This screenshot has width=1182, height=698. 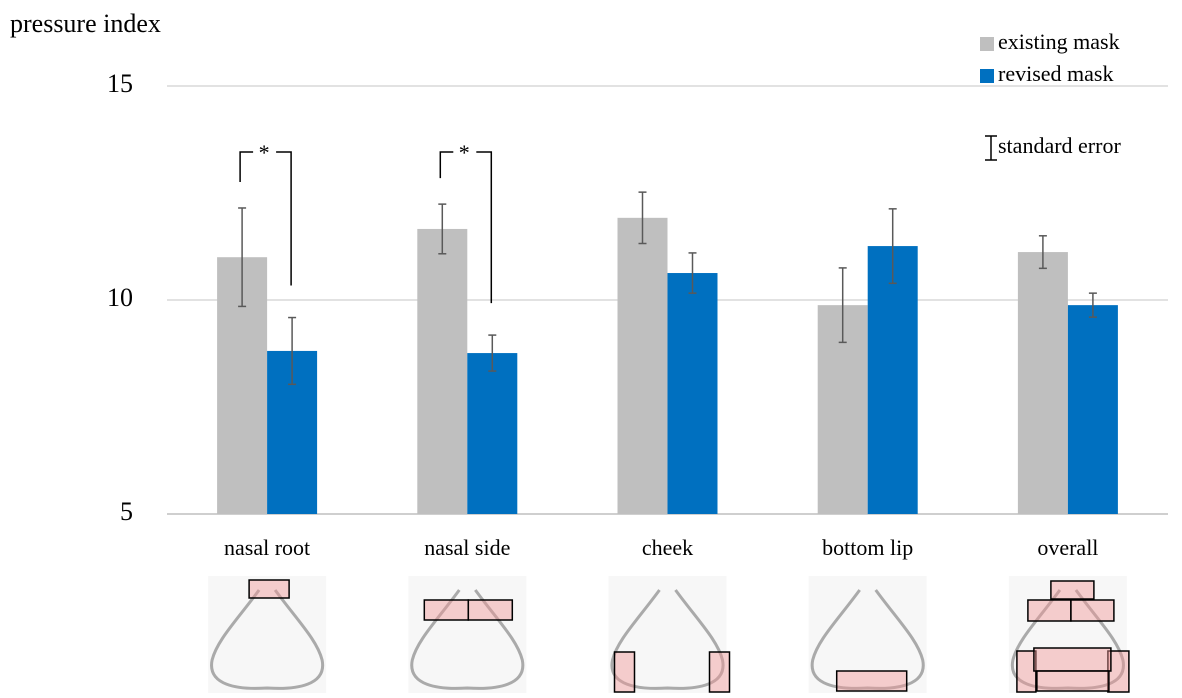 What do you see at coordinates (667, 547) in the screenshot?
I see `x-tick-label: cheek` at bounding box center [667, 547].